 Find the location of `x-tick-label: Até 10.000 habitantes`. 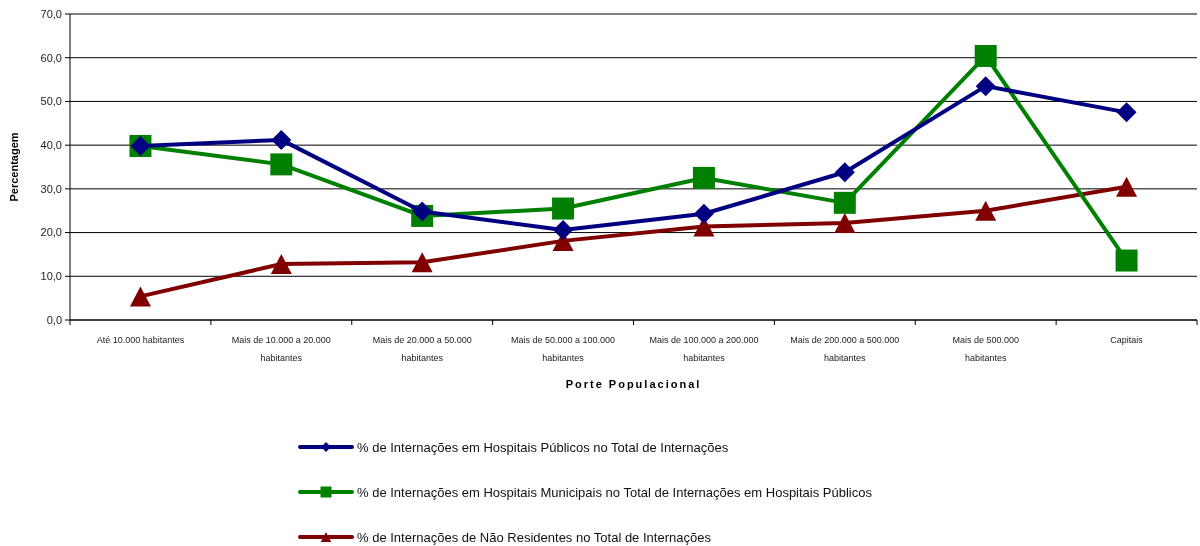

x-tick-label: Até 10.000 habitantes is located at coordinates (140, 340).